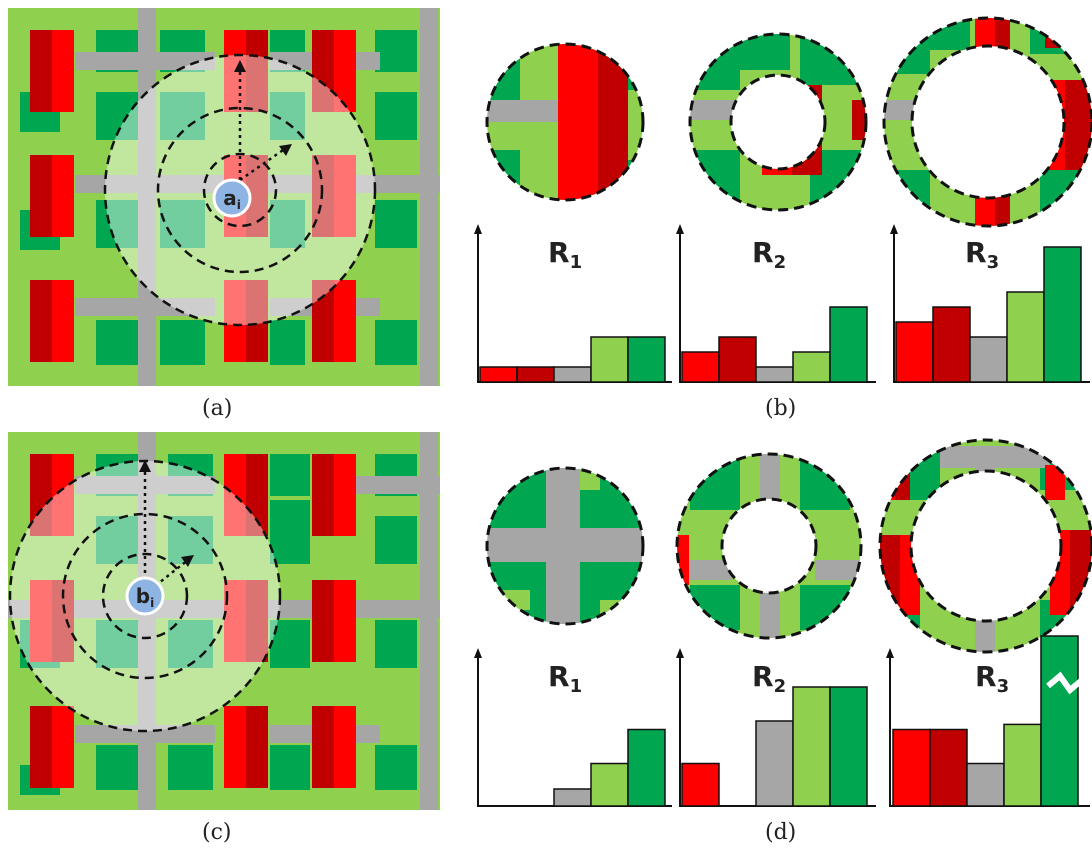  Describe the element at coordinates (811, 367) in the screenshot. I see `histogram-bar-b2-light-green` at that location.